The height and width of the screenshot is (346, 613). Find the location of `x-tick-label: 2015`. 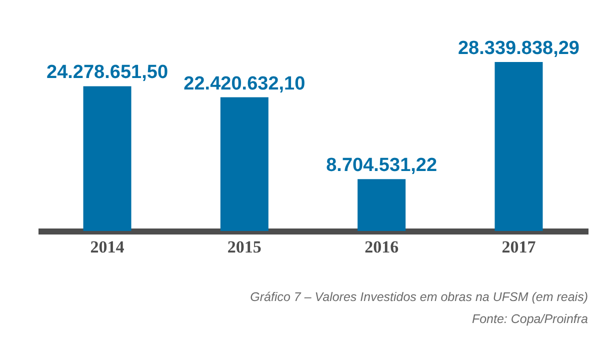

x-tick-label: 2015 is located at coordinates (244, 247).